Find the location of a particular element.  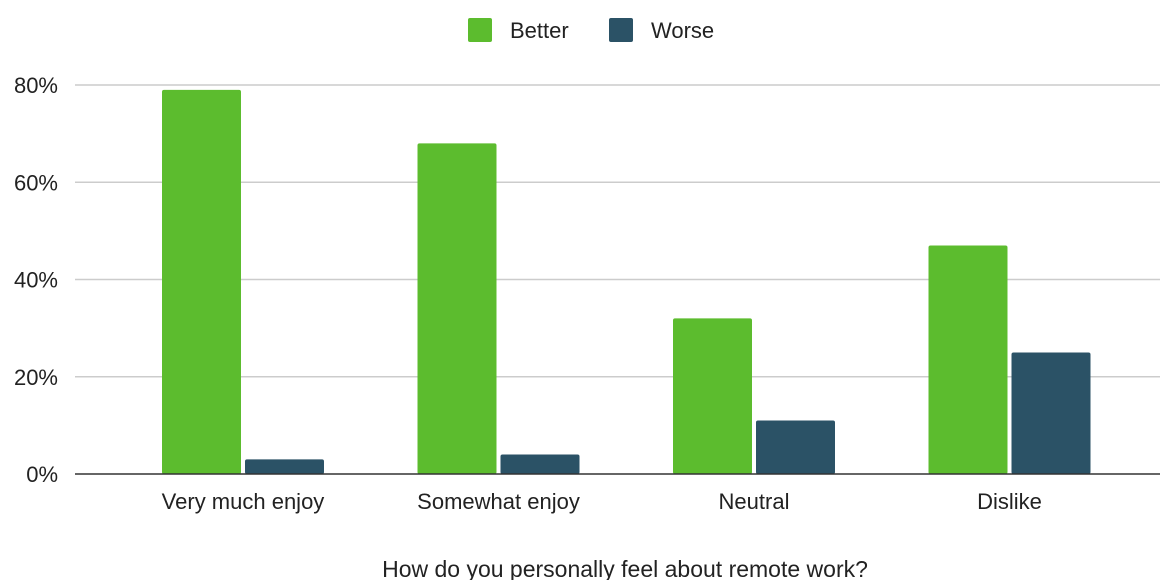

legend-swatch-worse is located at coordinates (621, 30).